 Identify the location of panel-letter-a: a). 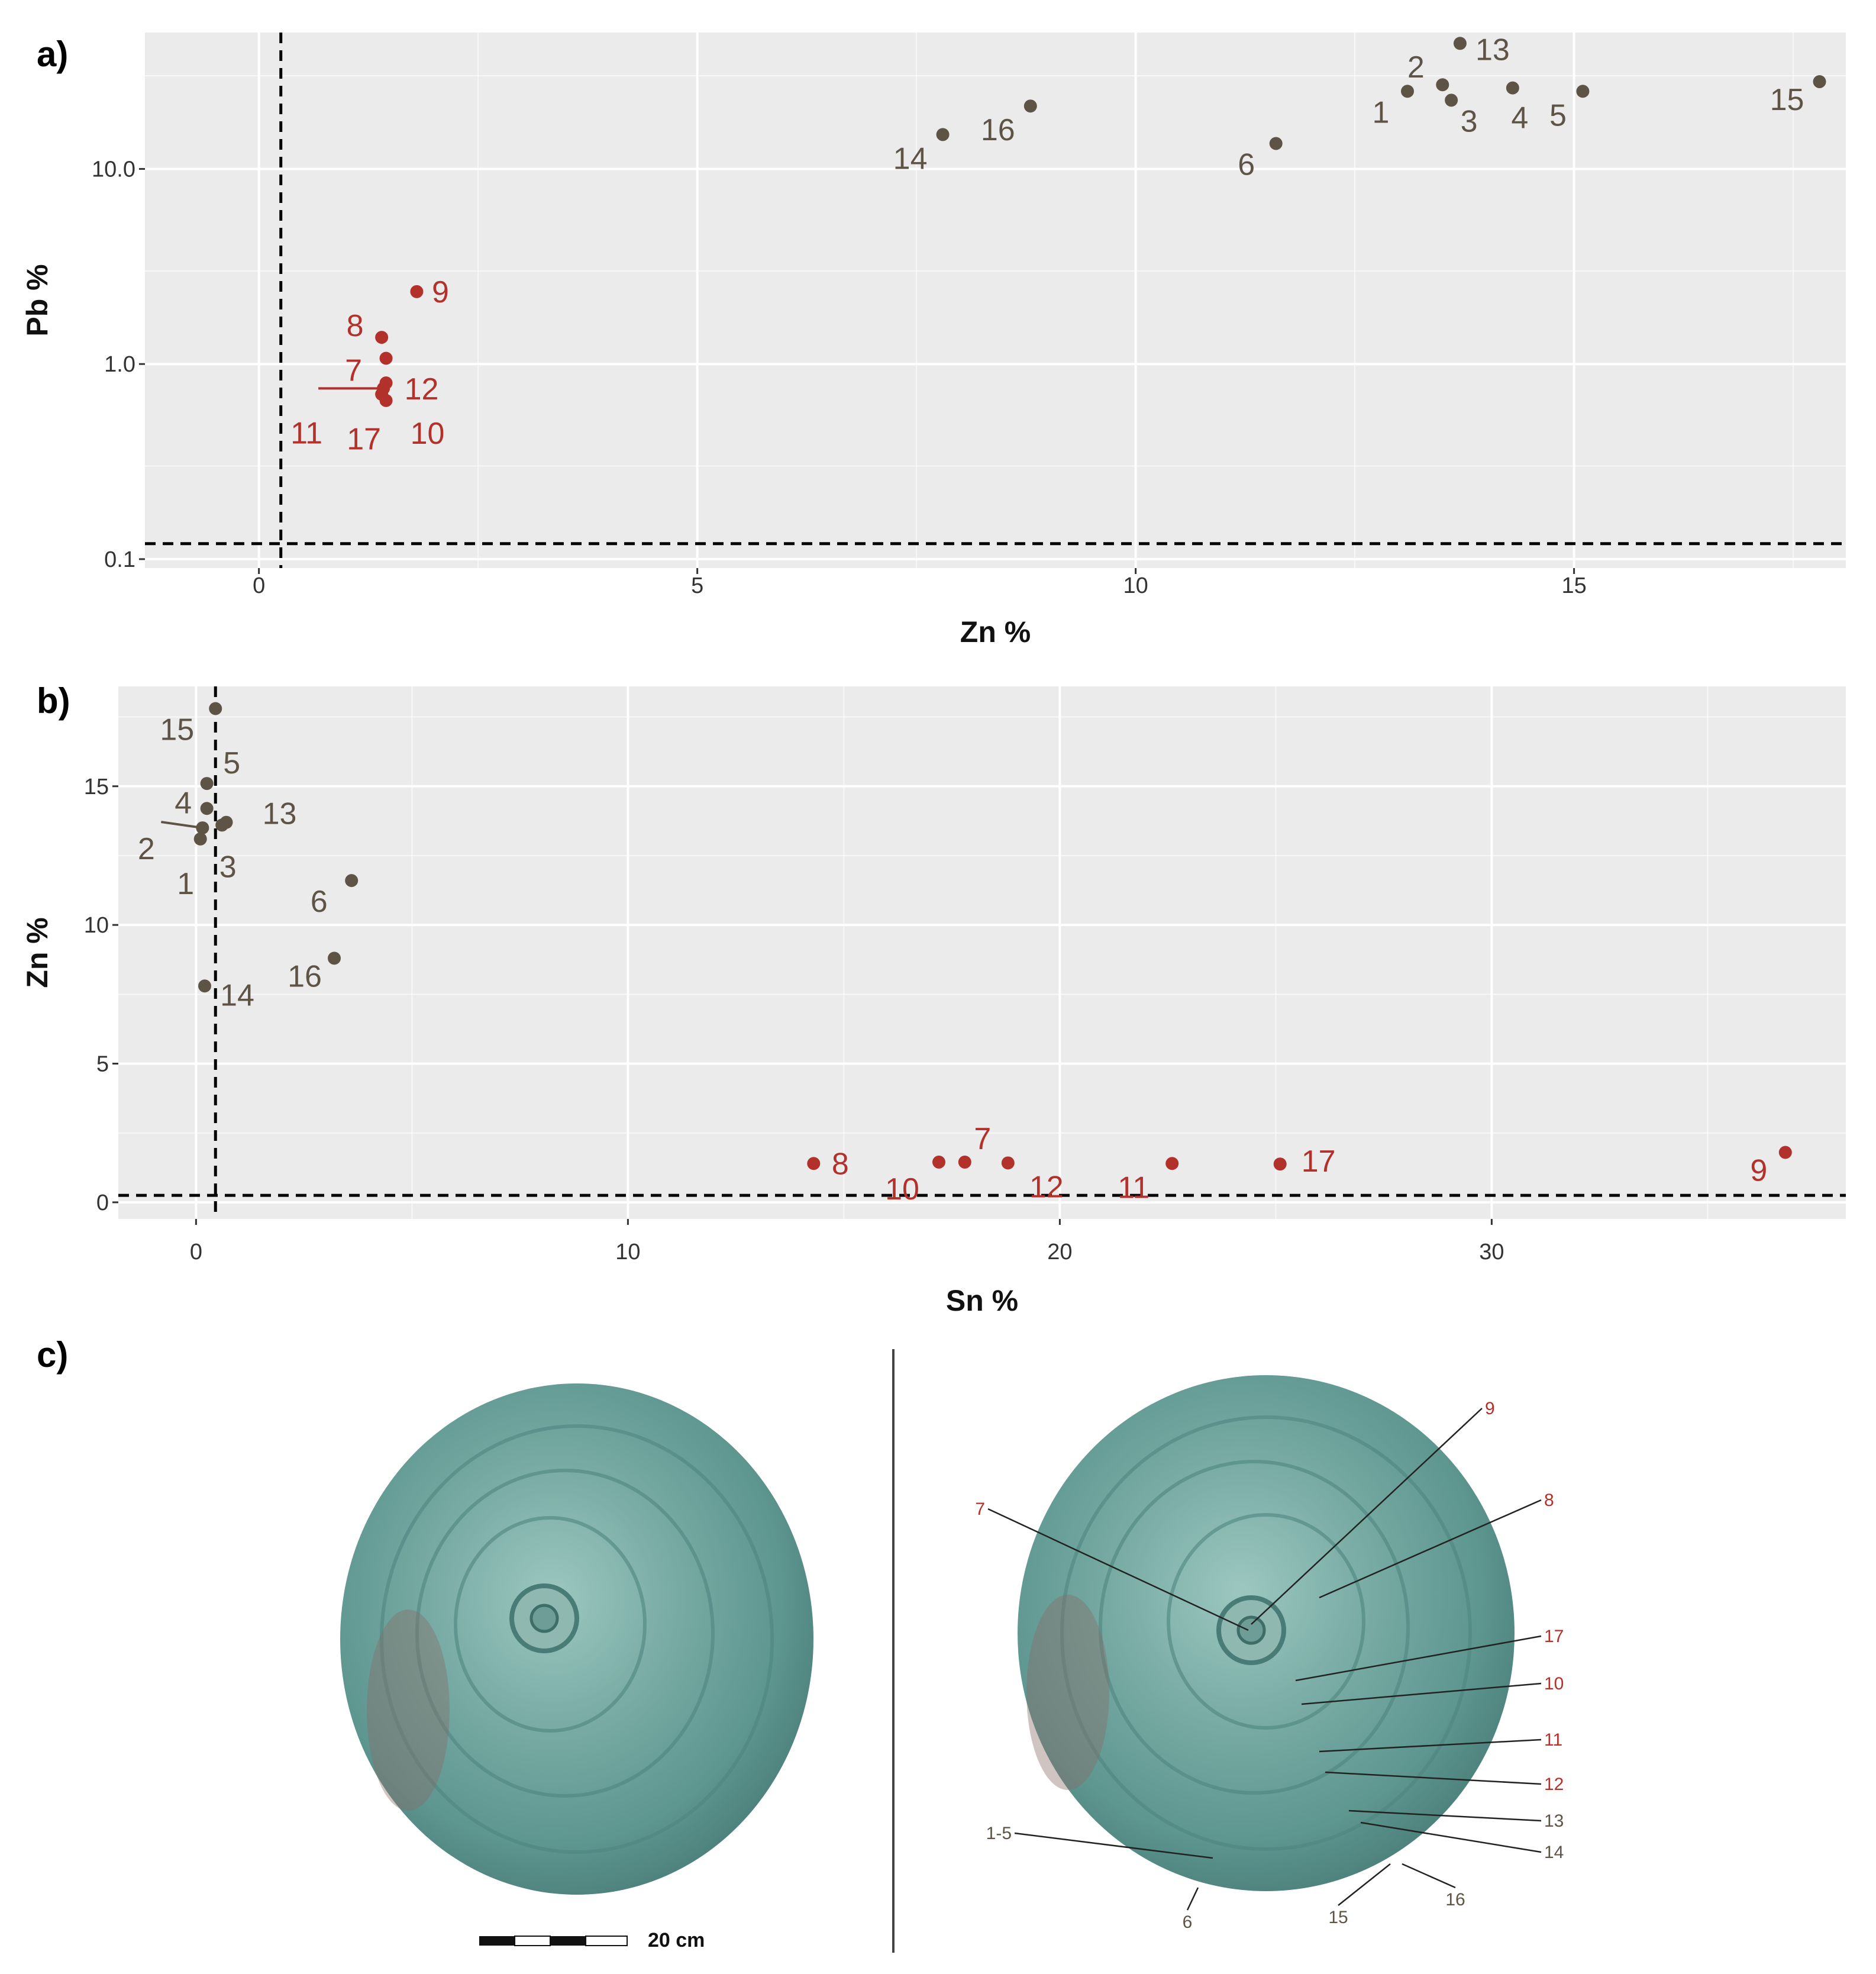
(53, 54).